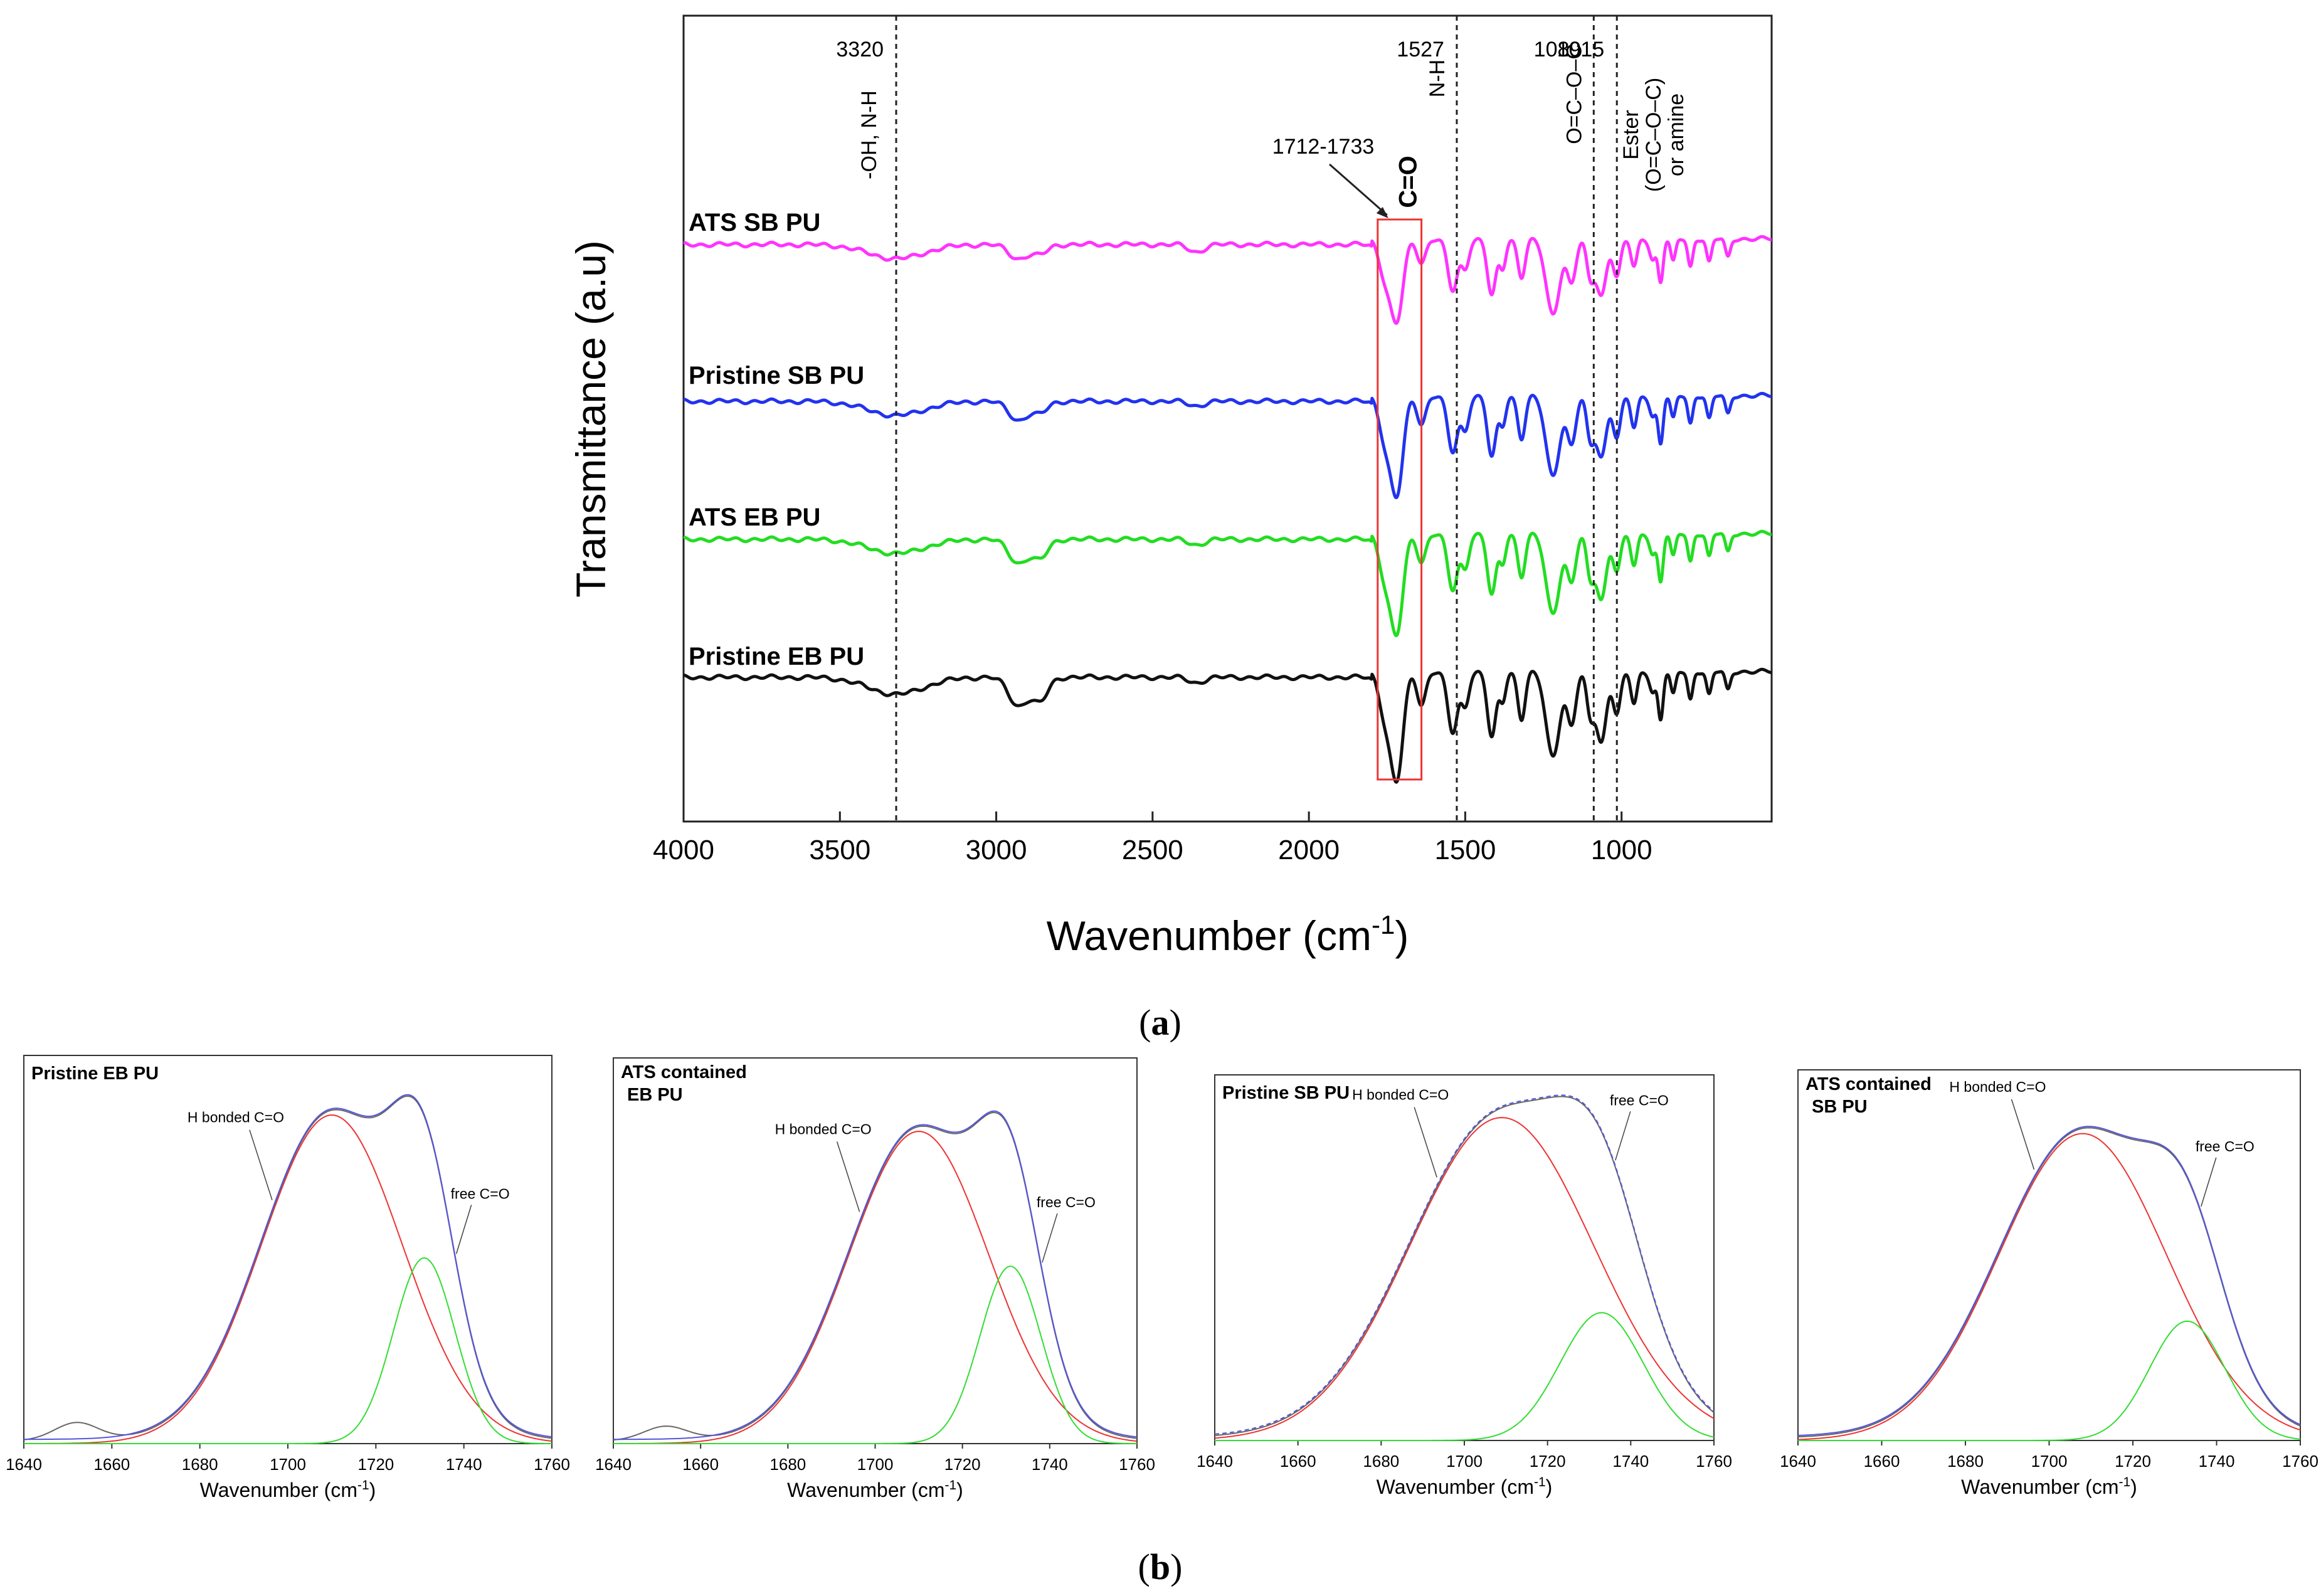  I want to click on x-tick-label: 2000, so click(1309, 850).